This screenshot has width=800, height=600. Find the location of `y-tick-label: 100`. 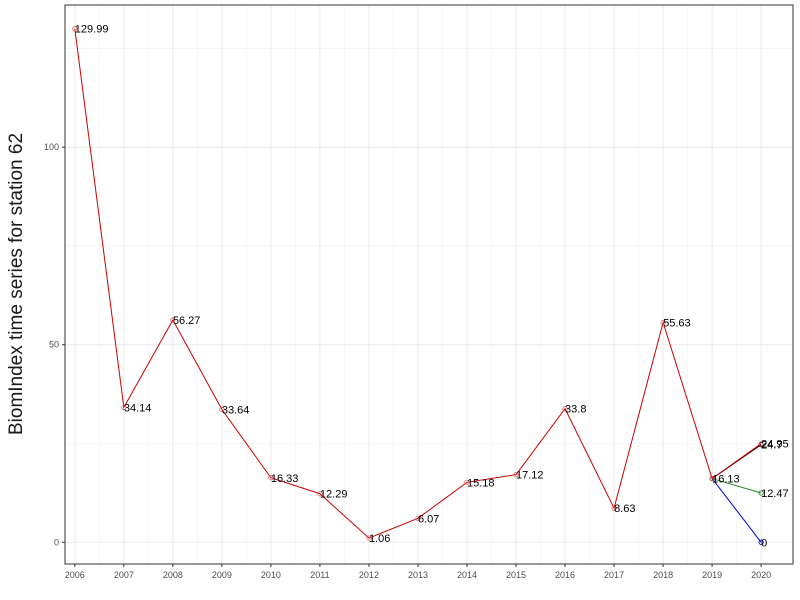

y-tick-label: 100 is located at coordinates (51, 147).